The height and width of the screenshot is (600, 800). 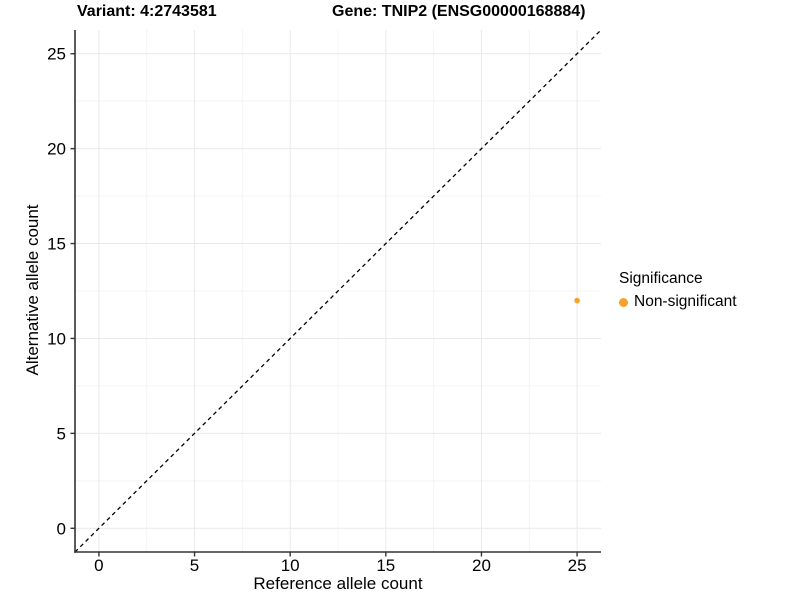 What do you see at coordinates (56, 149) in the screenshot?
I see `y-tick-label: 20` at bounding box center [56, 149].